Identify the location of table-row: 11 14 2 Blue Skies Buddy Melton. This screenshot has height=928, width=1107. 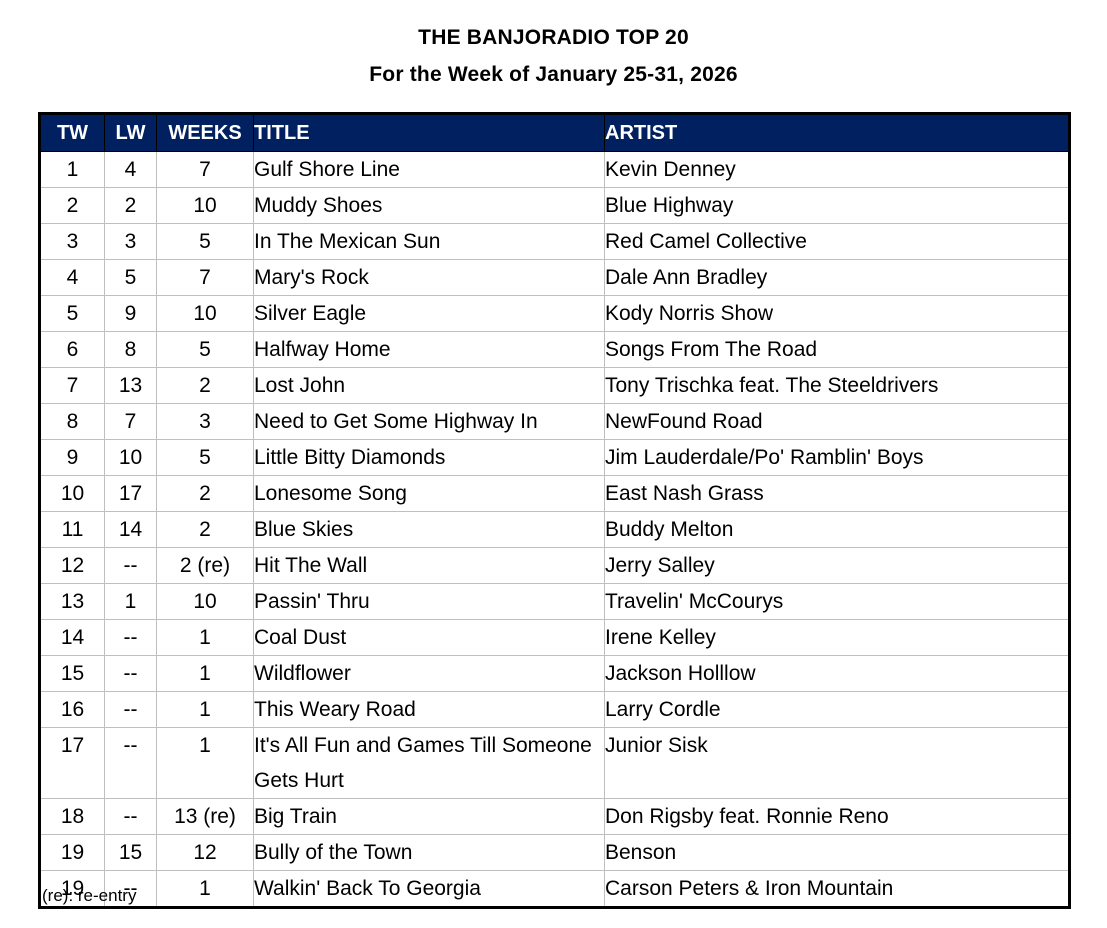
(554, 529).